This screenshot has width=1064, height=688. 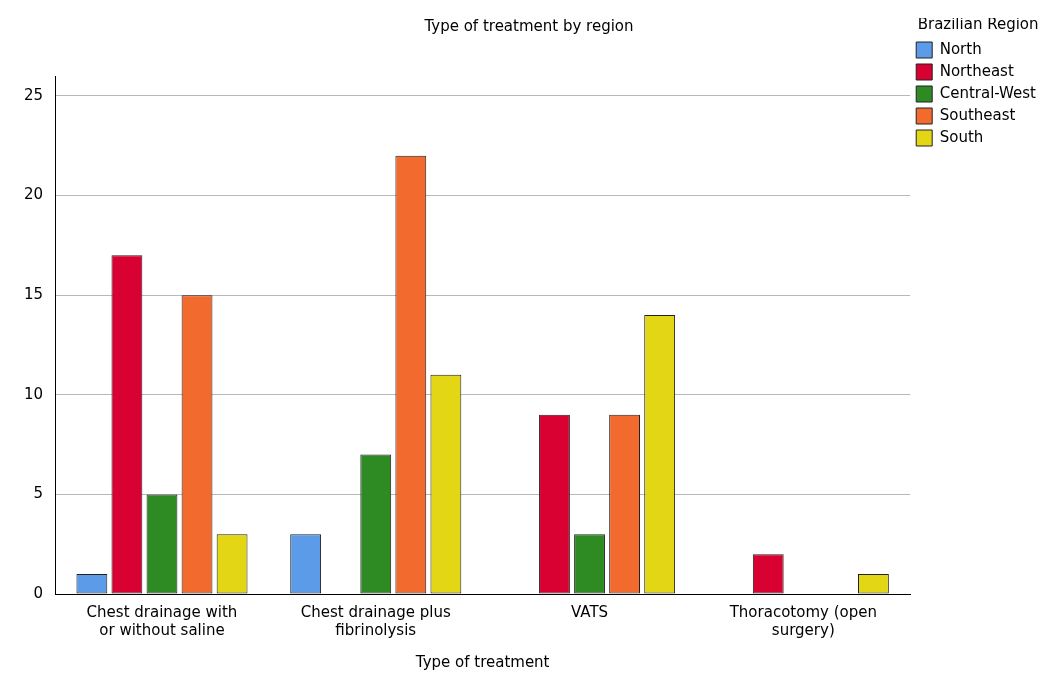 I want to click on legend-label: South, so click(x=961, y=136).